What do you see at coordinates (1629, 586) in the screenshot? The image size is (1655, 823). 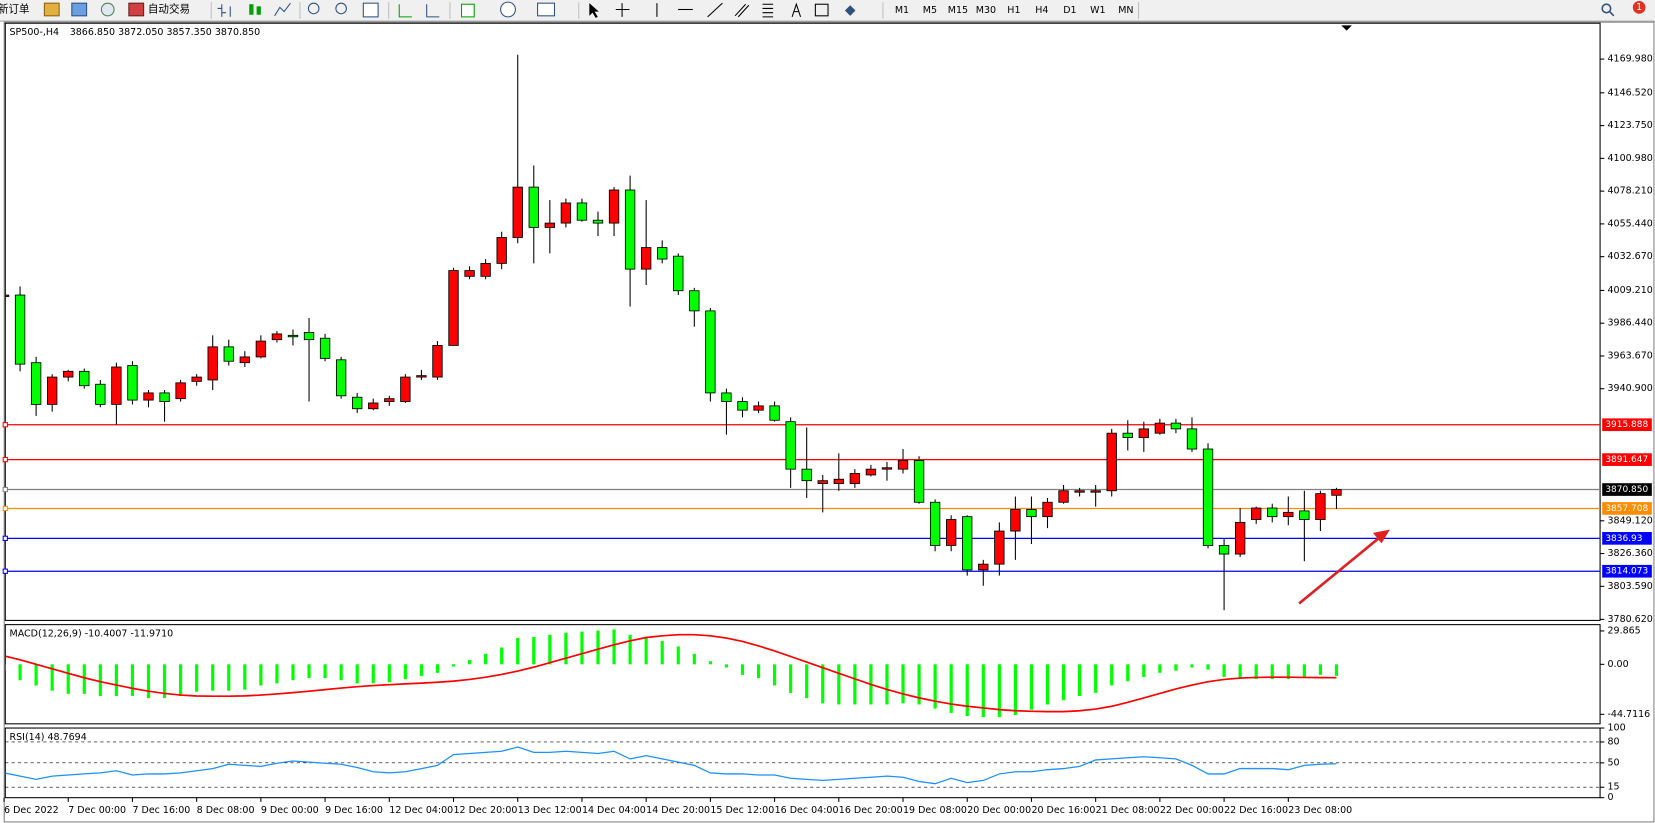 I see `y-tick-label: 3803.590` at bounding box center [1629, 586].